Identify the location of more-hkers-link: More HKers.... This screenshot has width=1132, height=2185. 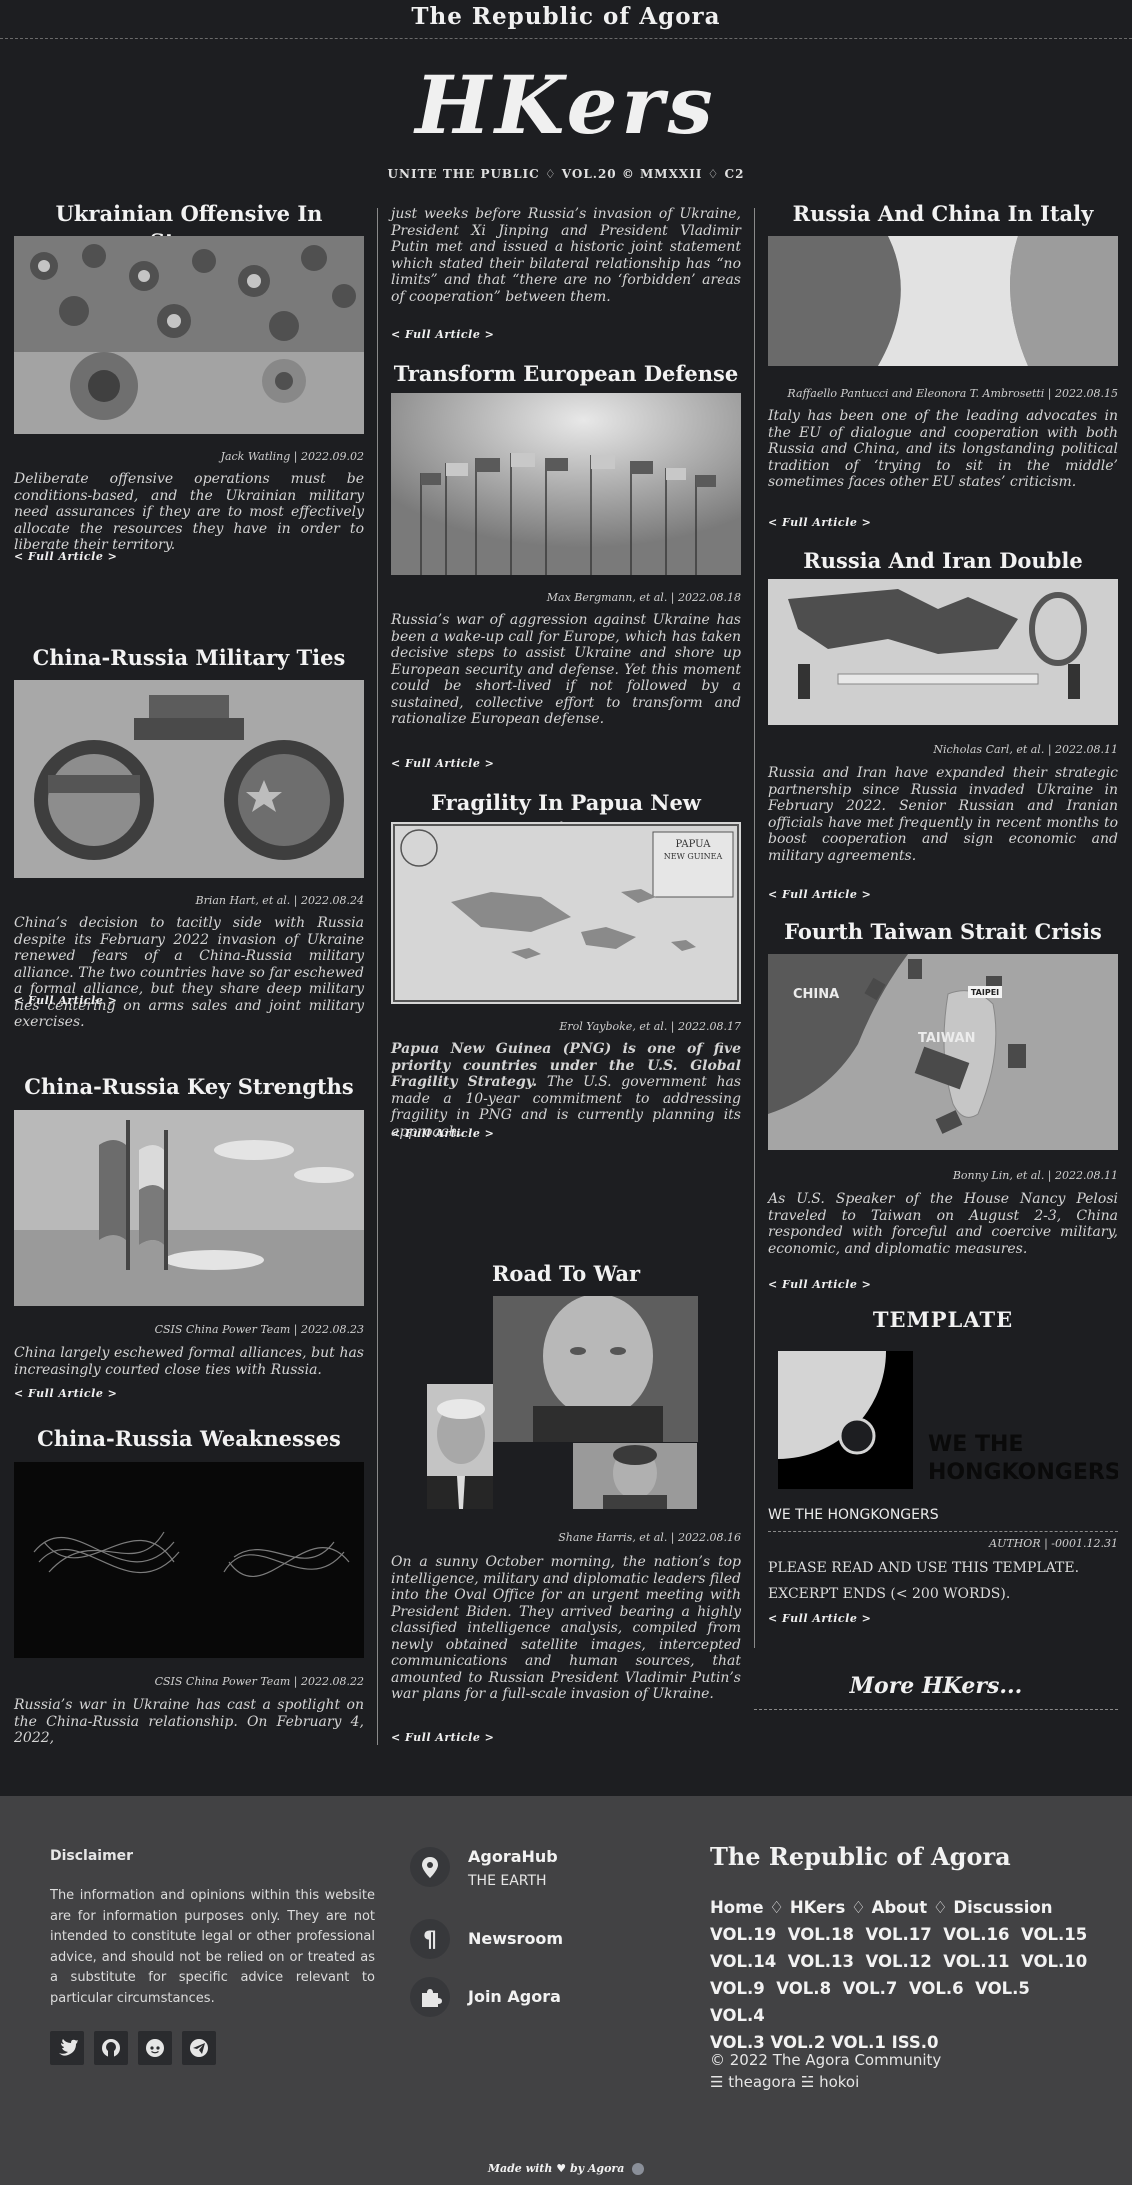
(936, 1691).